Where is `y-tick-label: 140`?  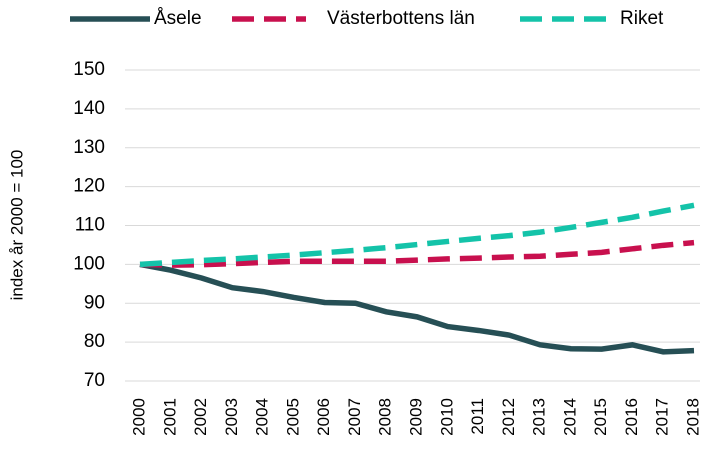
y-tick-label: 140 is located at coordinates (89, 108).